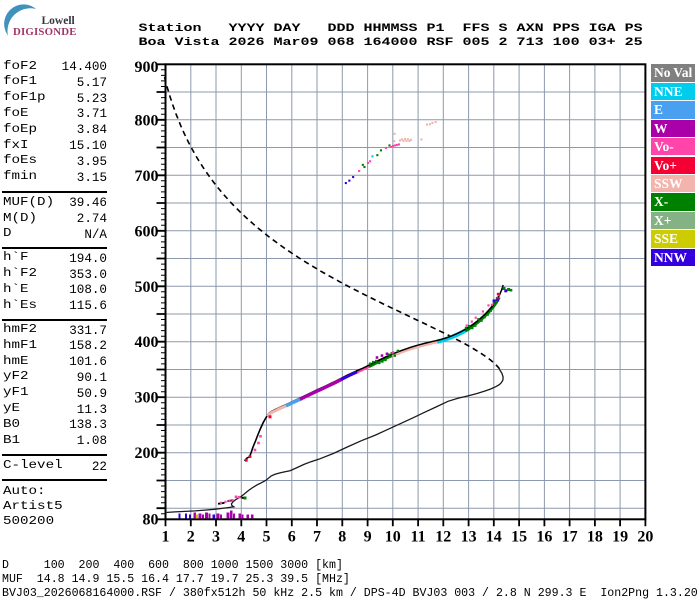 This screenshot has height=600, width=700. Describe the element at coordinates (147, 287) in the screenshot. I see `svg-text: 500` at that location.